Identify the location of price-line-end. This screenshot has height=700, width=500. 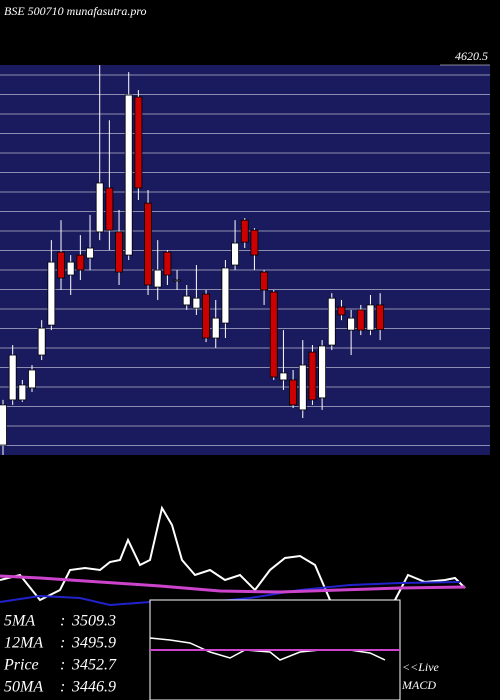
(430, 587).